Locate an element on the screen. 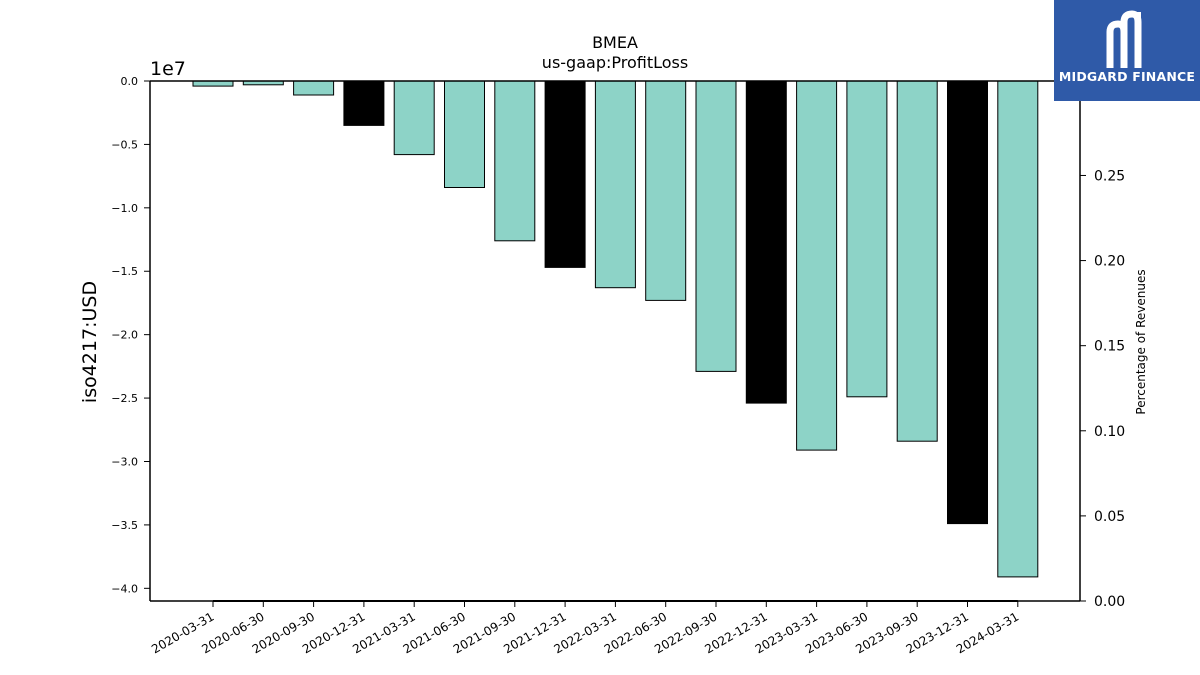 The image size is (1200, 675). y-tick-label: −4.0 is located at coordinates (124, 588).